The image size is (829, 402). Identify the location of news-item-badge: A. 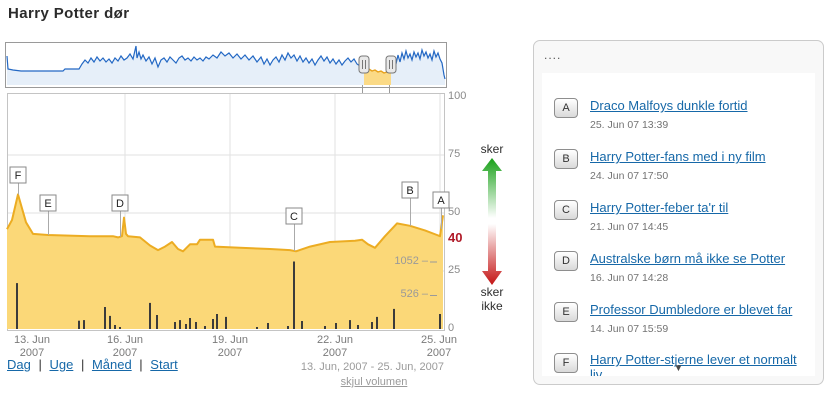
(566, 108).